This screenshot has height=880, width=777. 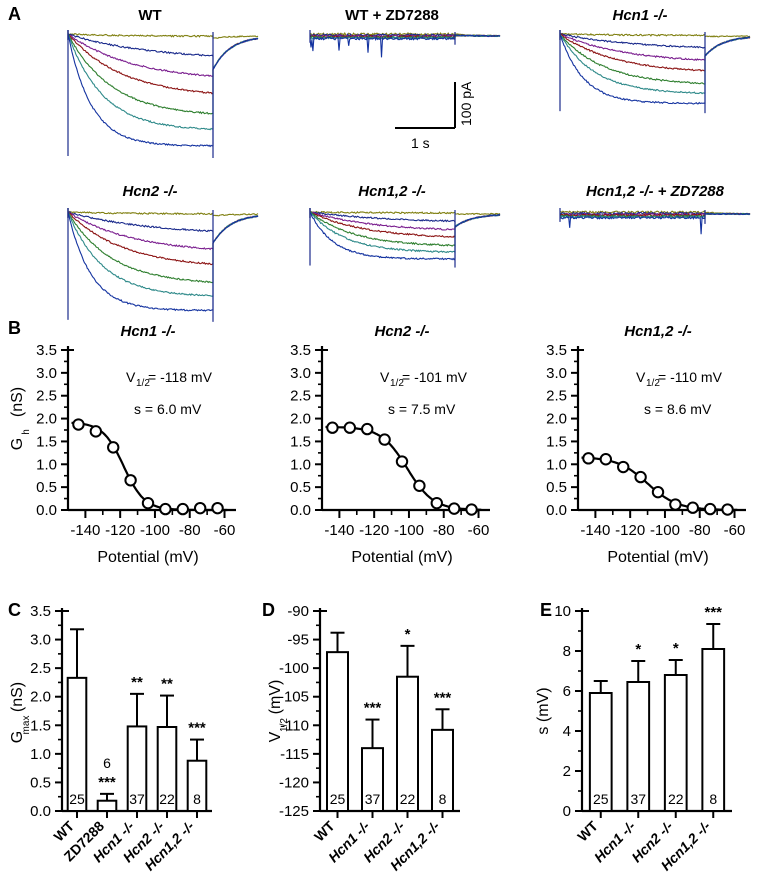 I want to click on v-half-value: = -110 mV, so click(x=690, y=377).